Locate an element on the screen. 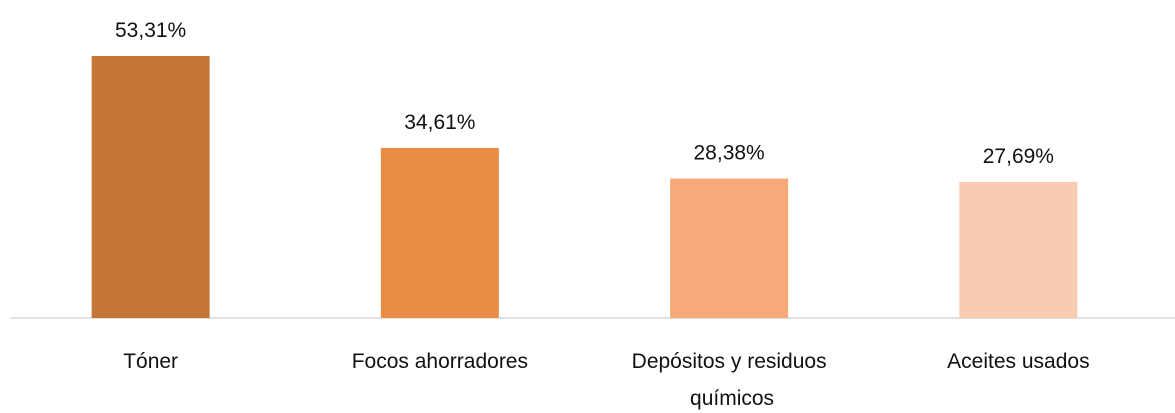 This screenshot has width=1175, height=413. x-tick-label: Tóner is located at coordinates (150, 361).